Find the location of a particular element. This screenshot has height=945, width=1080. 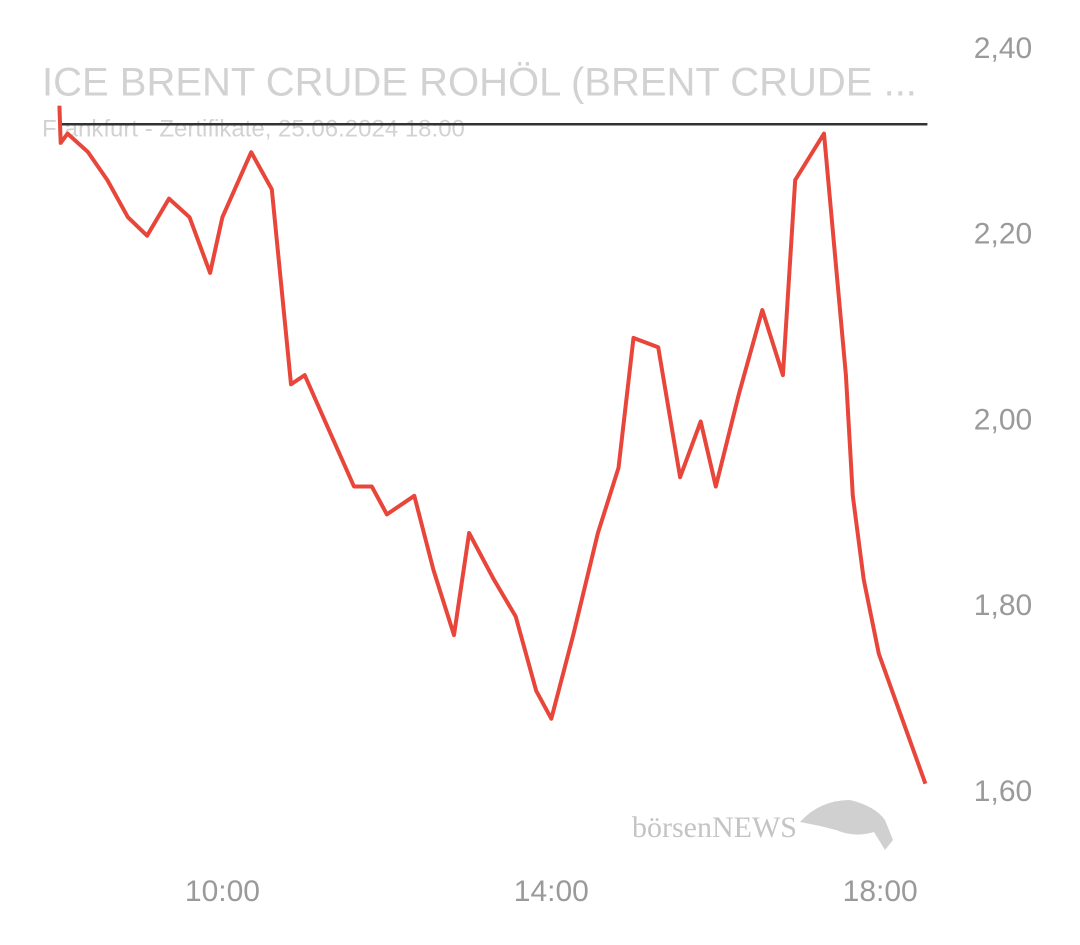

x-tick-label: 14:00 is located at coordinates (551, 891).